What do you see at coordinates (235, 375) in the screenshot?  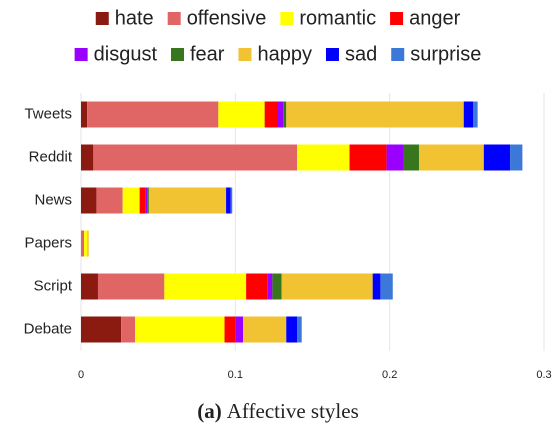 I see `x-tick-label: 0.1` at bounding box center [235, 375].